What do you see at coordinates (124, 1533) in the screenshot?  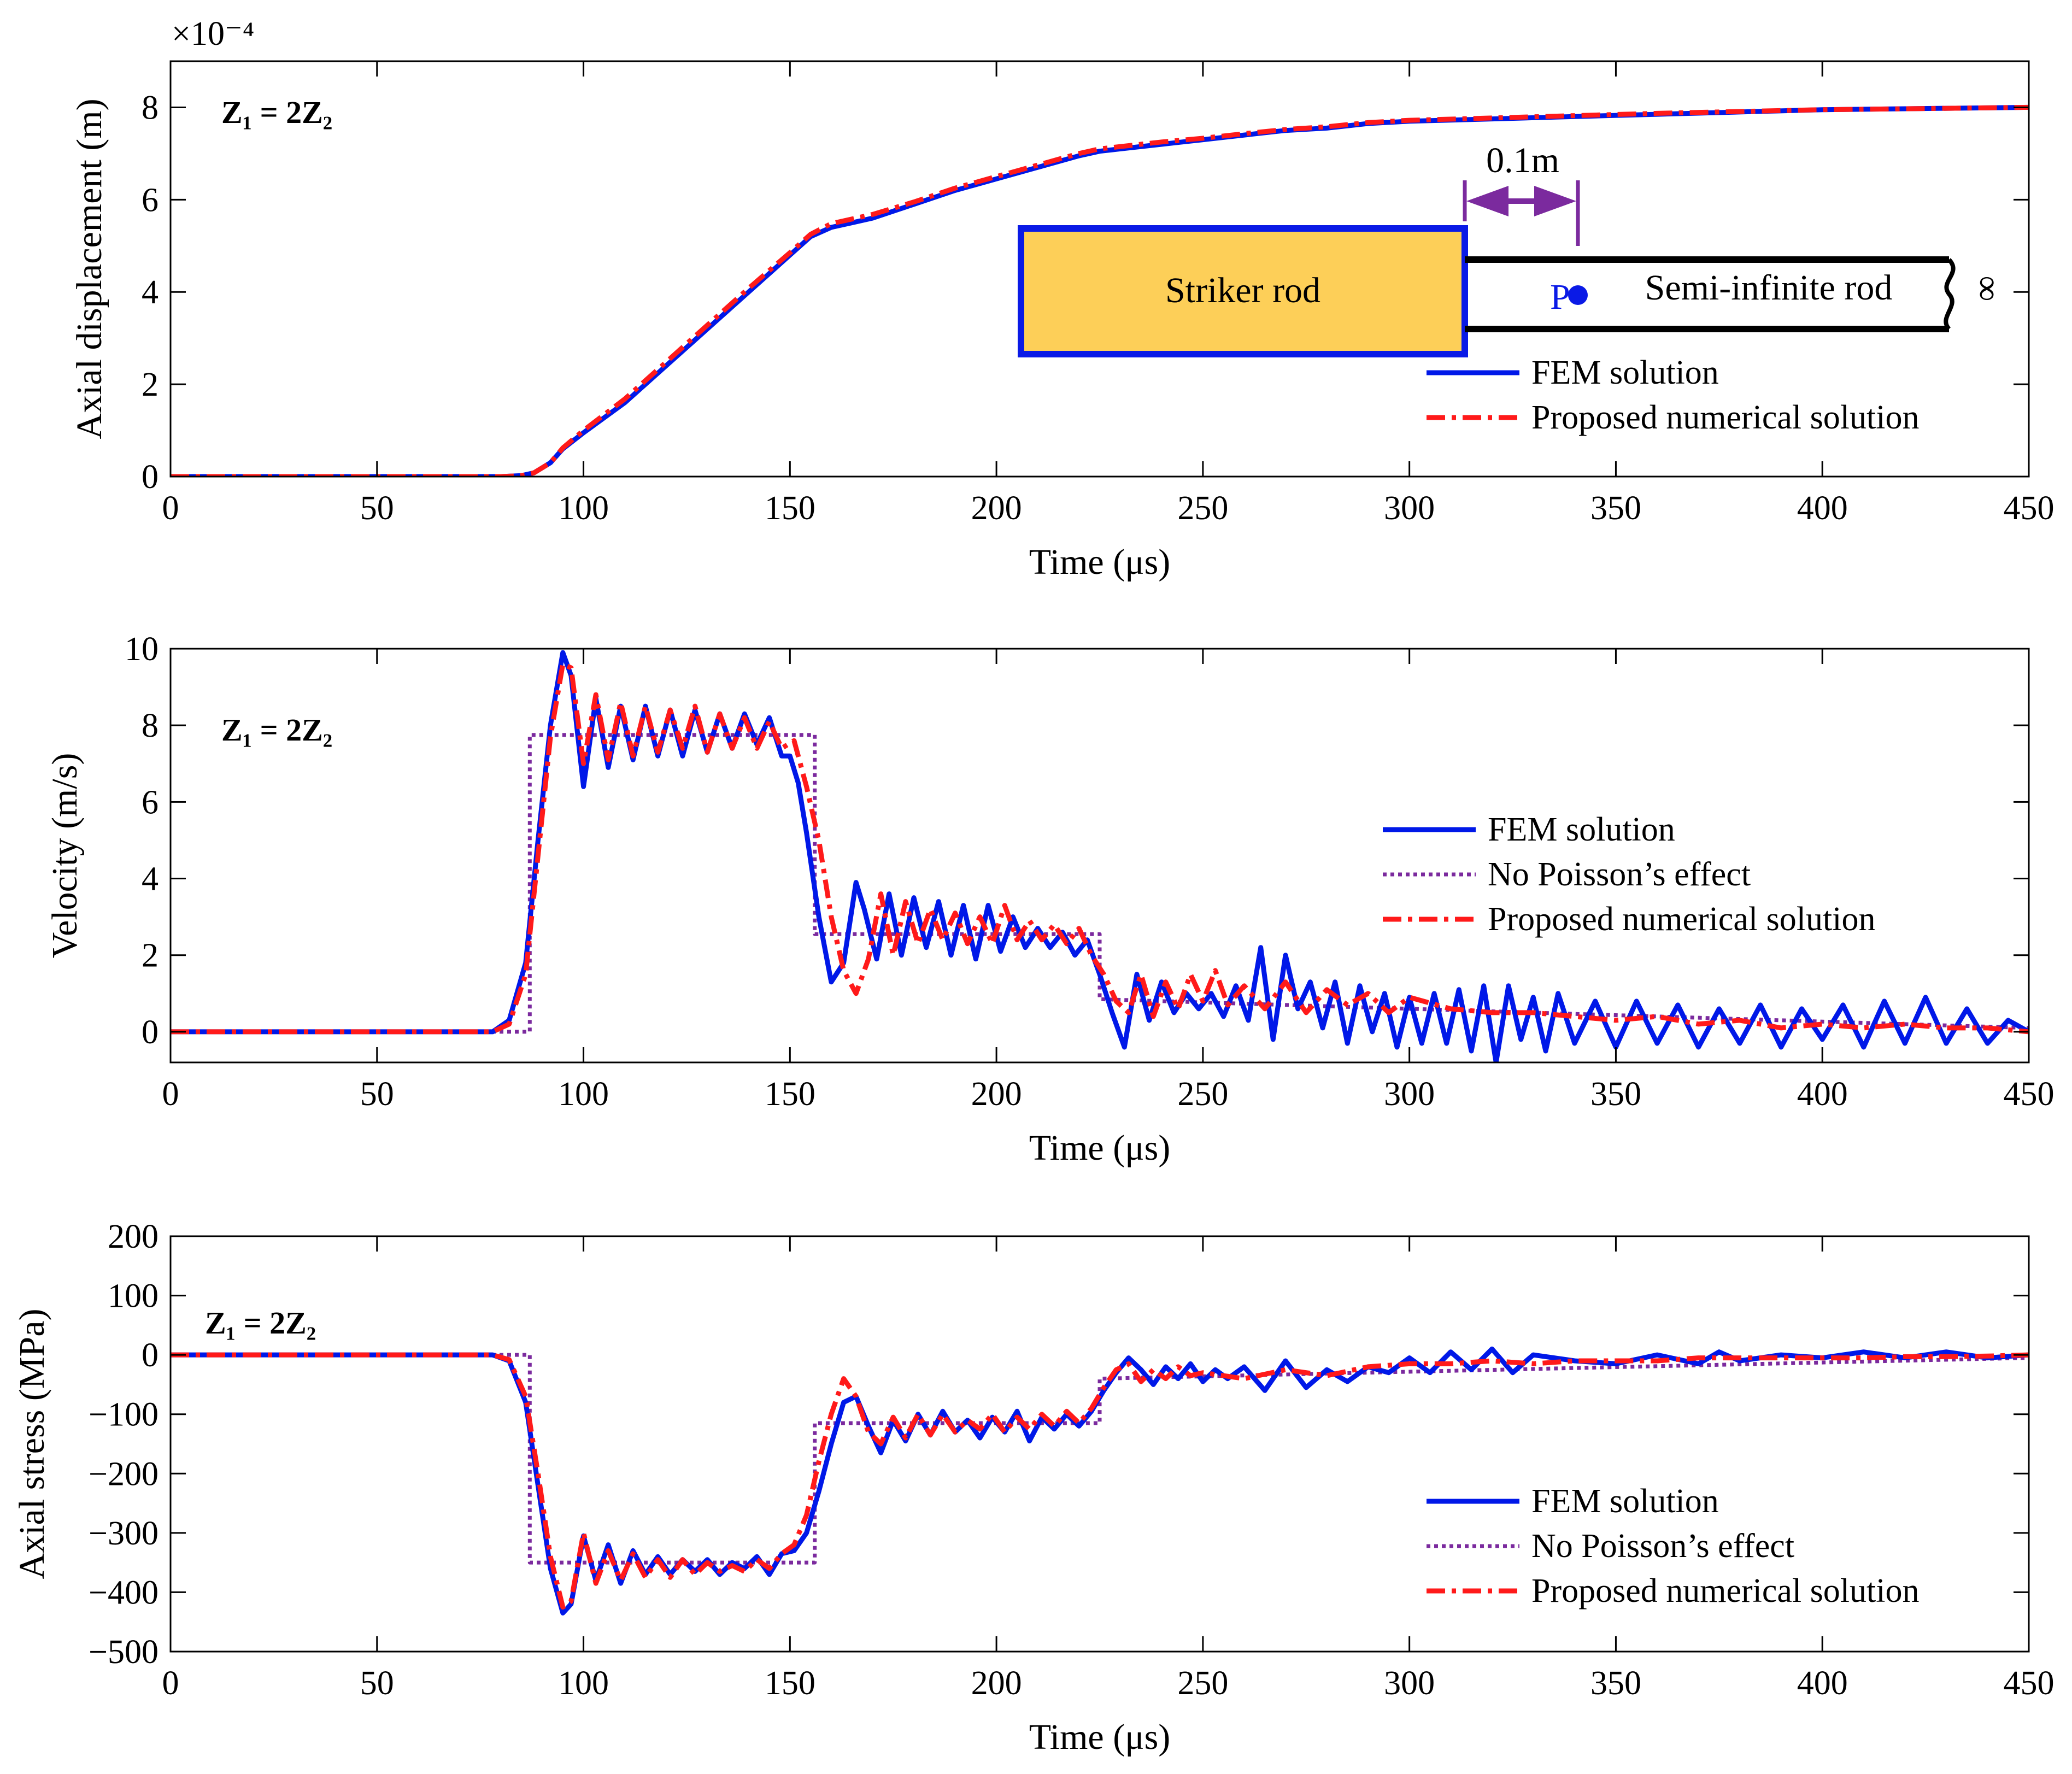 I see `y-tick-label: −300` at bounding box center [124, 1533].